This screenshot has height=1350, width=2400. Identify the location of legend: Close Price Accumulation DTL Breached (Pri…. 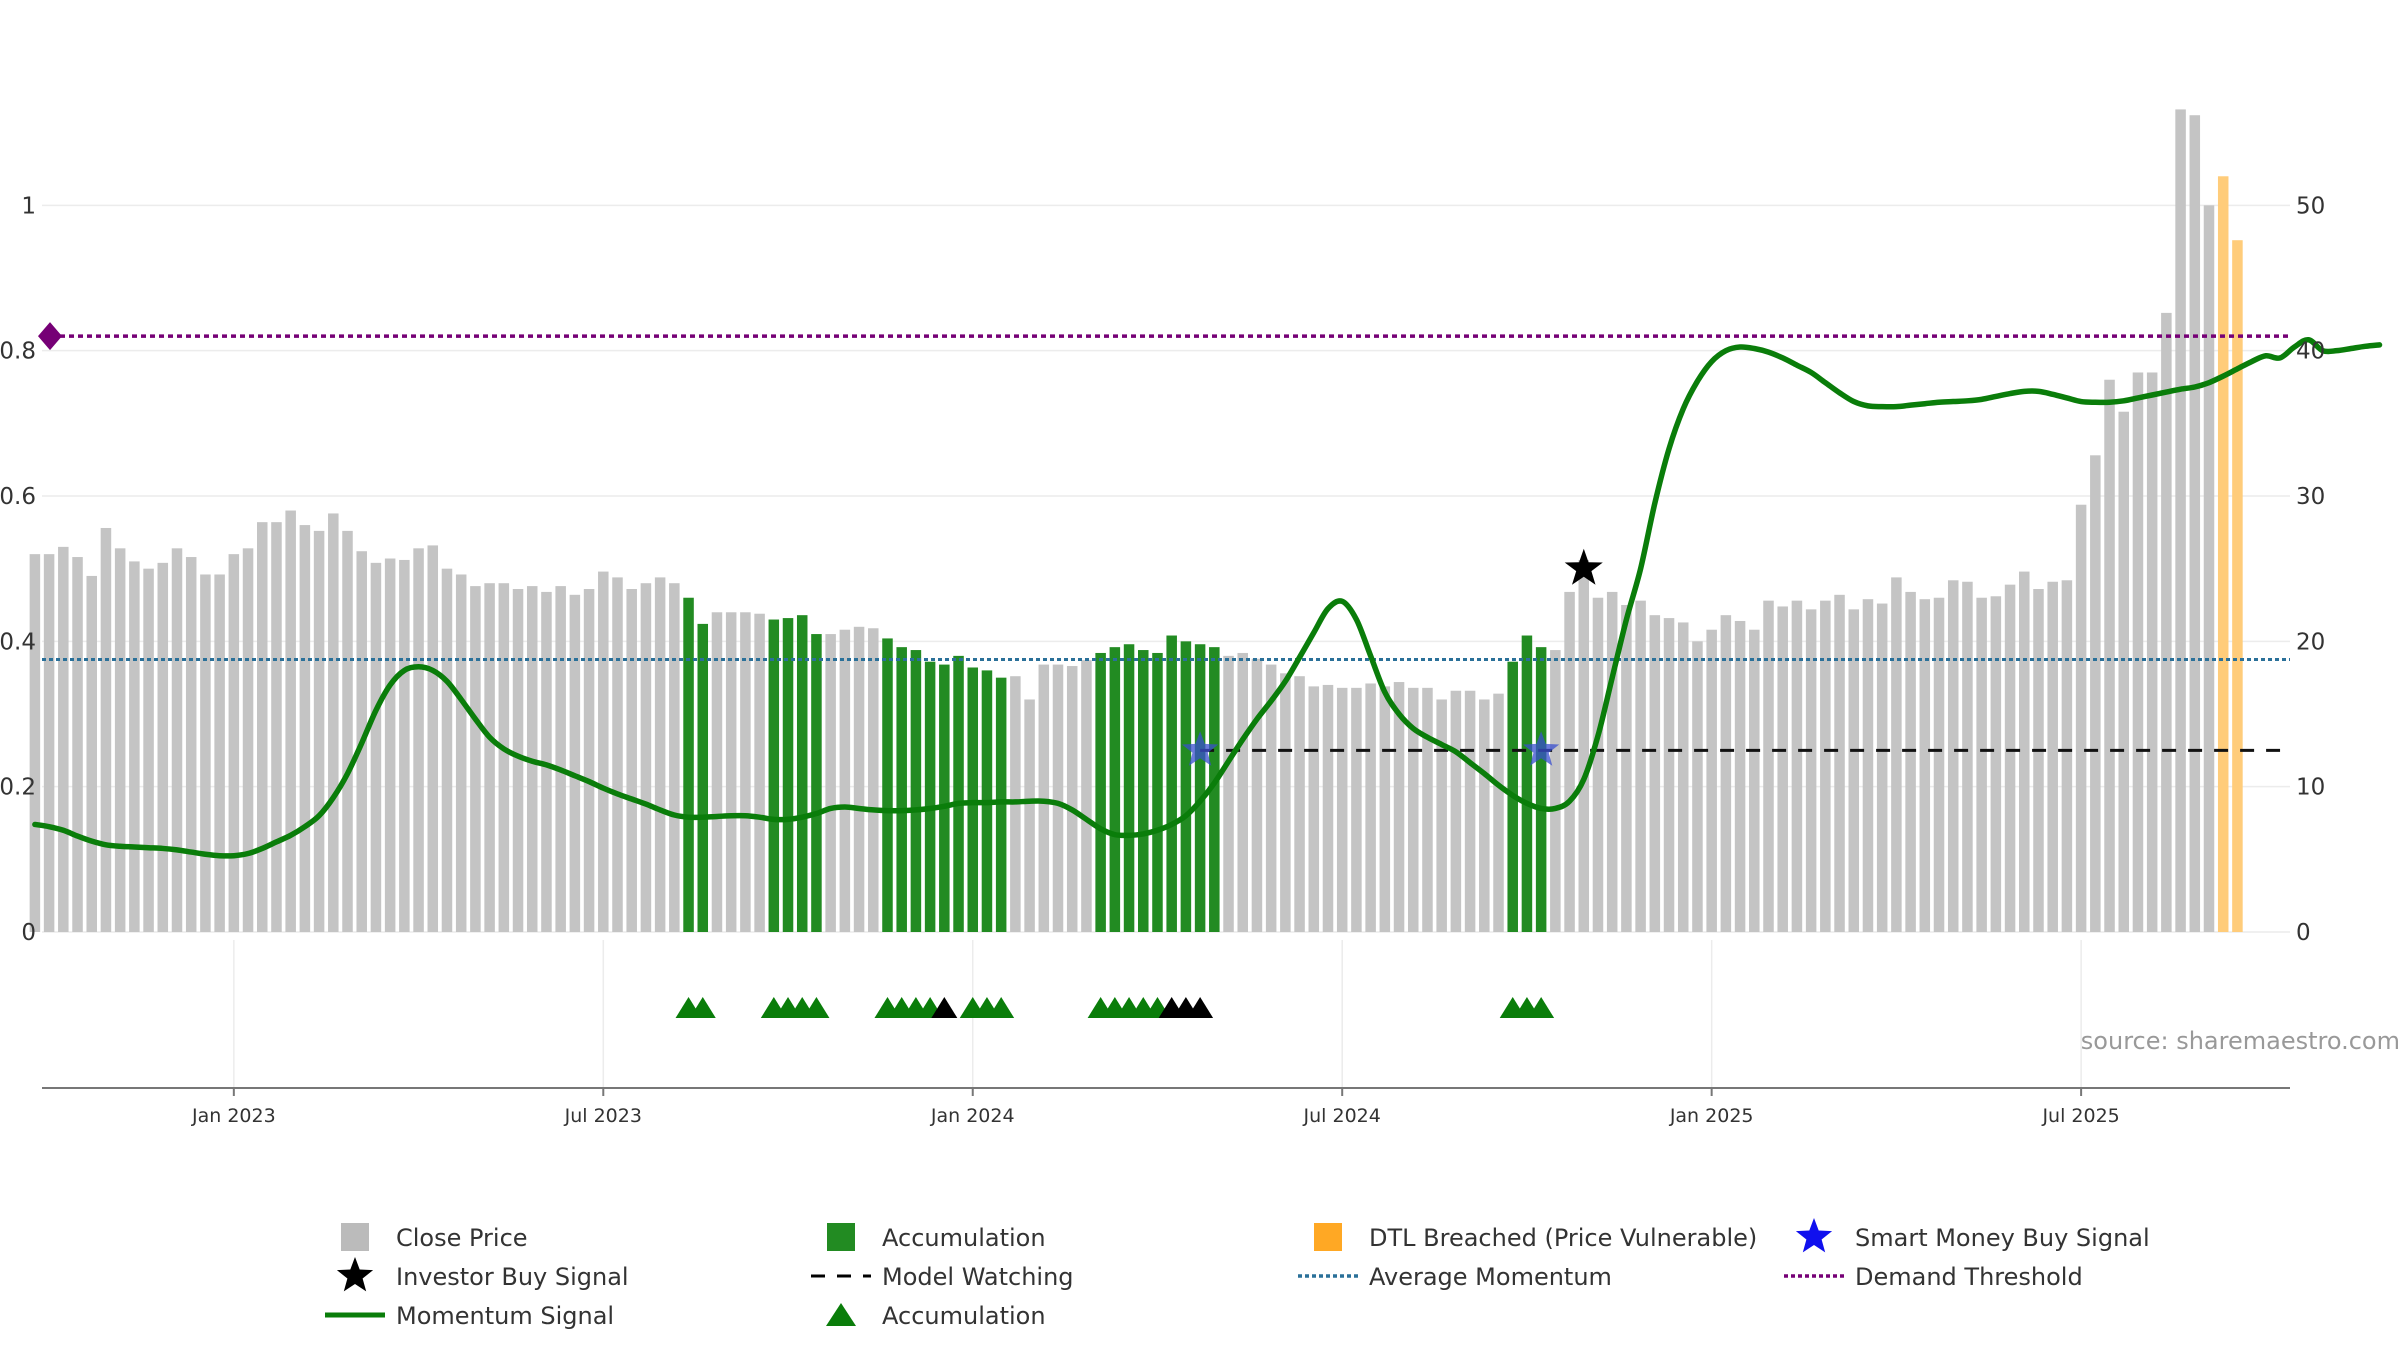
(1237, 1274).